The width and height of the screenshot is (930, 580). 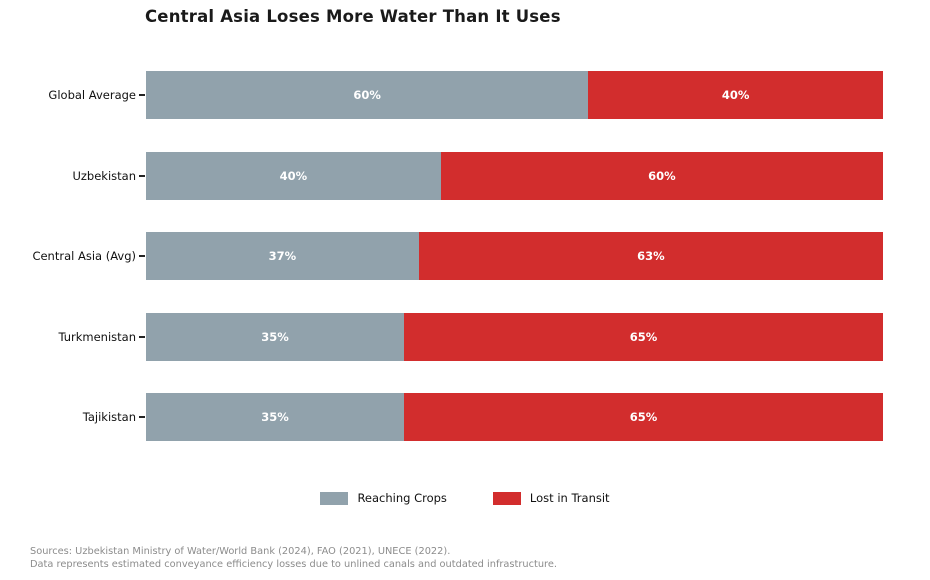 What do you see at coordinates (334, 498) in the screenshot?
I see `legend-swatch-reaching-crops` at bounding box center [334, 498].